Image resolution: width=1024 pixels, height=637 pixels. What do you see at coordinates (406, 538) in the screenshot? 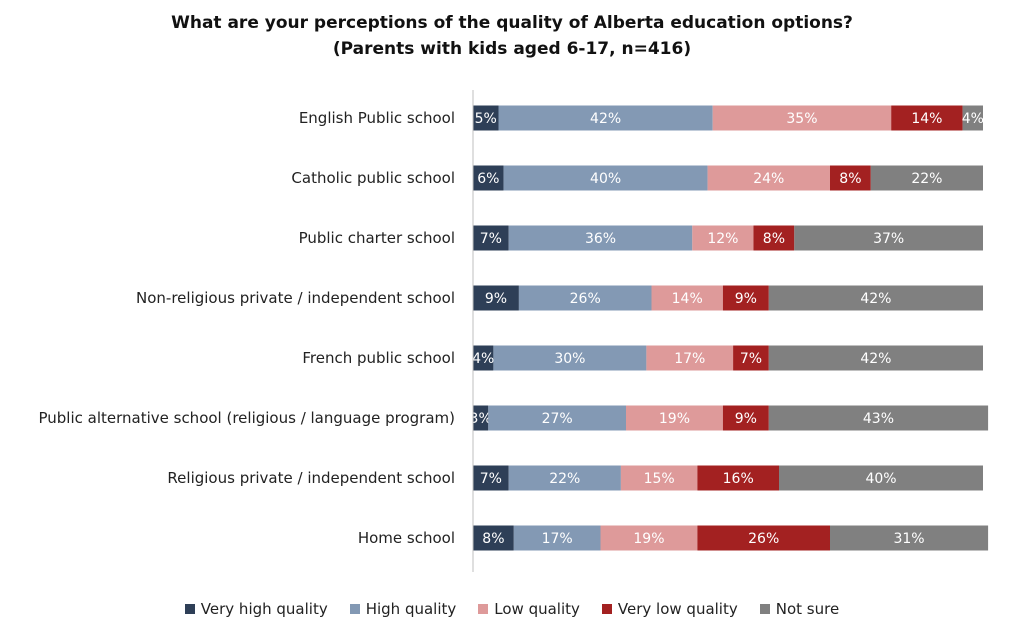
I see `category-label: Home school` at bounding box center [406, 538].